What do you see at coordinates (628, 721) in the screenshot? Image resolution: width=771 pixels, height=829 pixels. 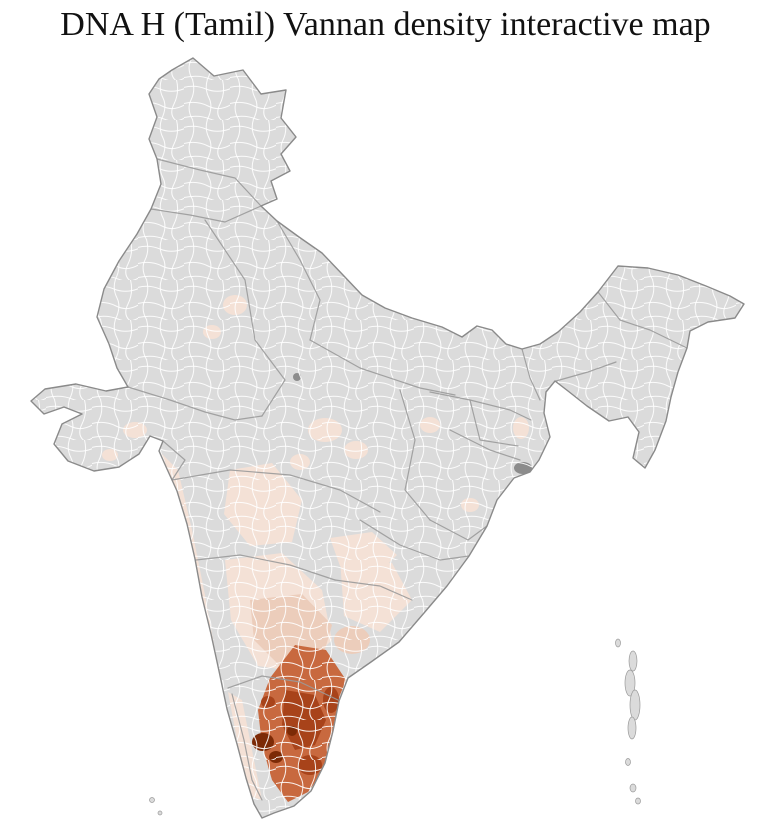 I see `andaman-nicobar-islands` at bounding box center [628, 721].